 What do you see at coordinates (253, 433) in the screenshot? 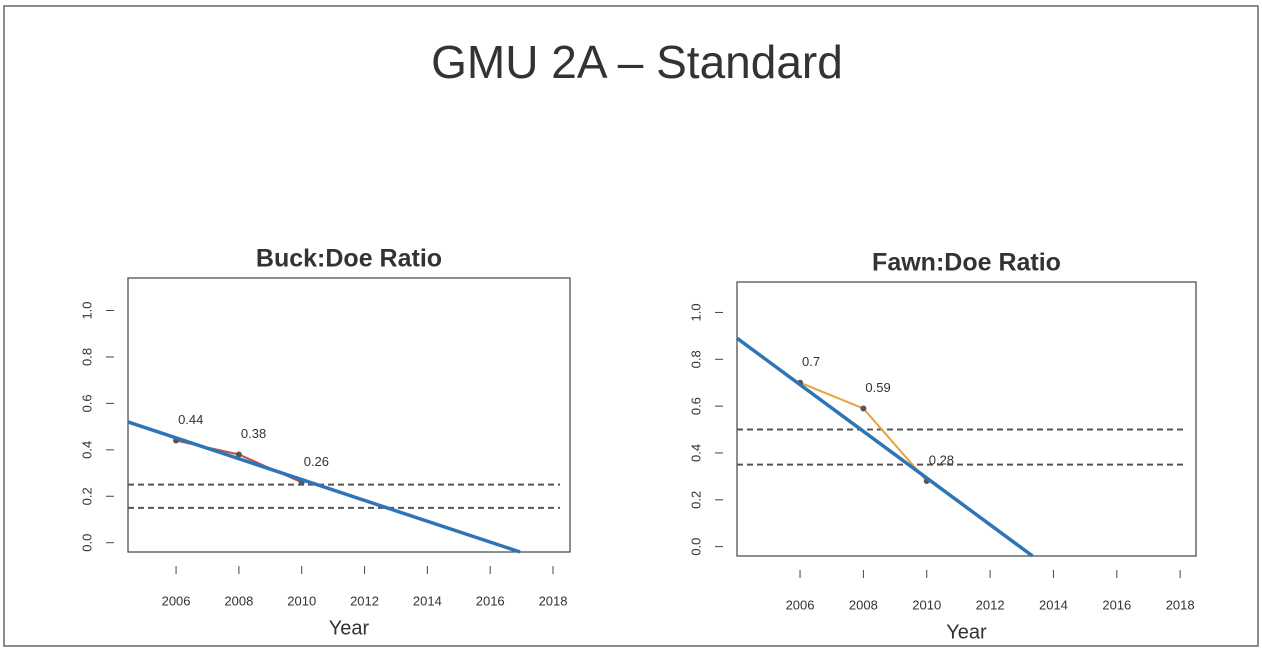
I see `value-label: 0.38` at bounding box center [253, 433].